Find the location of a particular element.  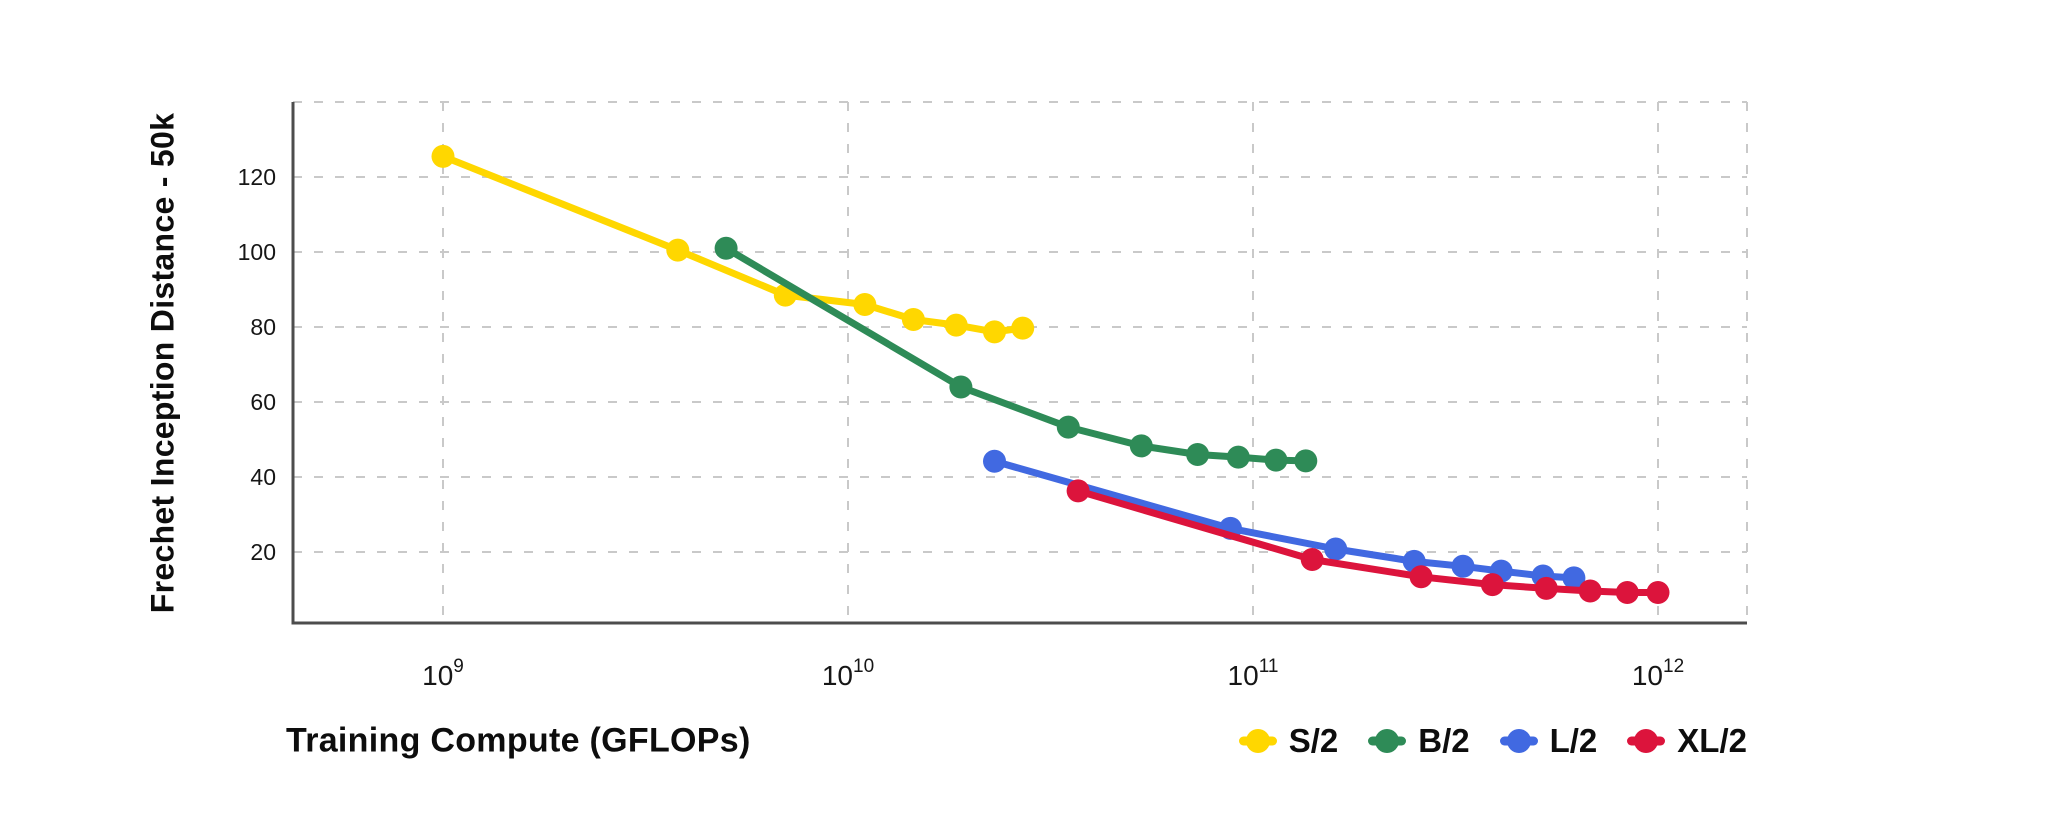

legend-label: L/2 is located at coordinates (1573, 740).